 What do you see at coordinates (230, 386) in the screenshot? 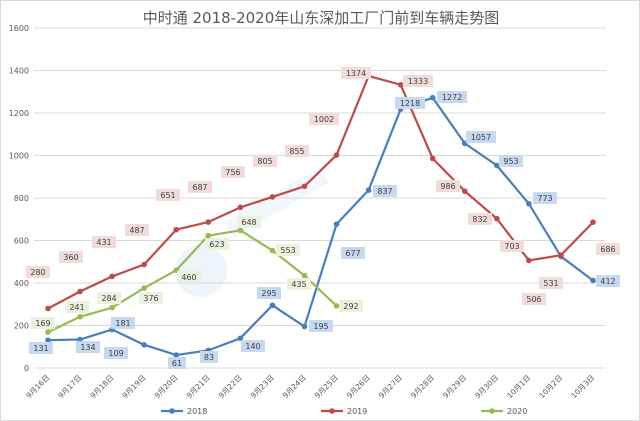
I see `x-tick-label: 9月22日` at bounding box center [230, 386].